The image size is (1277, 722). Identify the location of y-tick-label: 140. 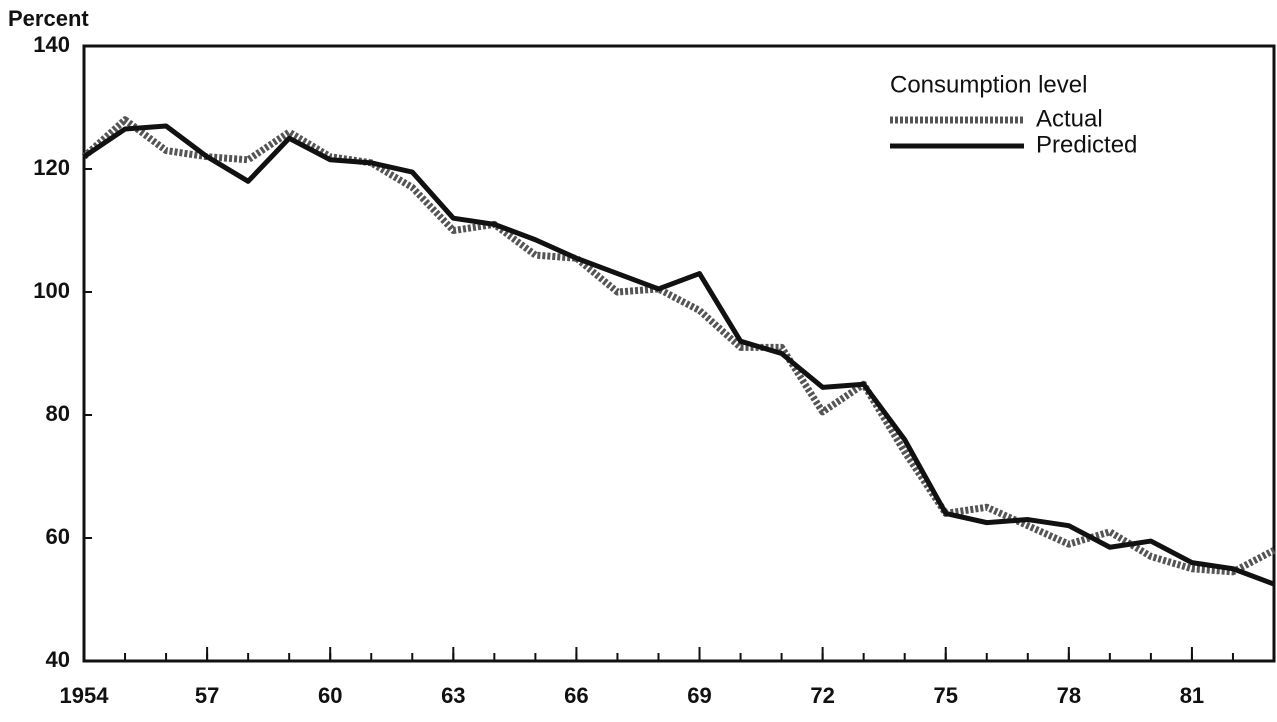
(51, 44).